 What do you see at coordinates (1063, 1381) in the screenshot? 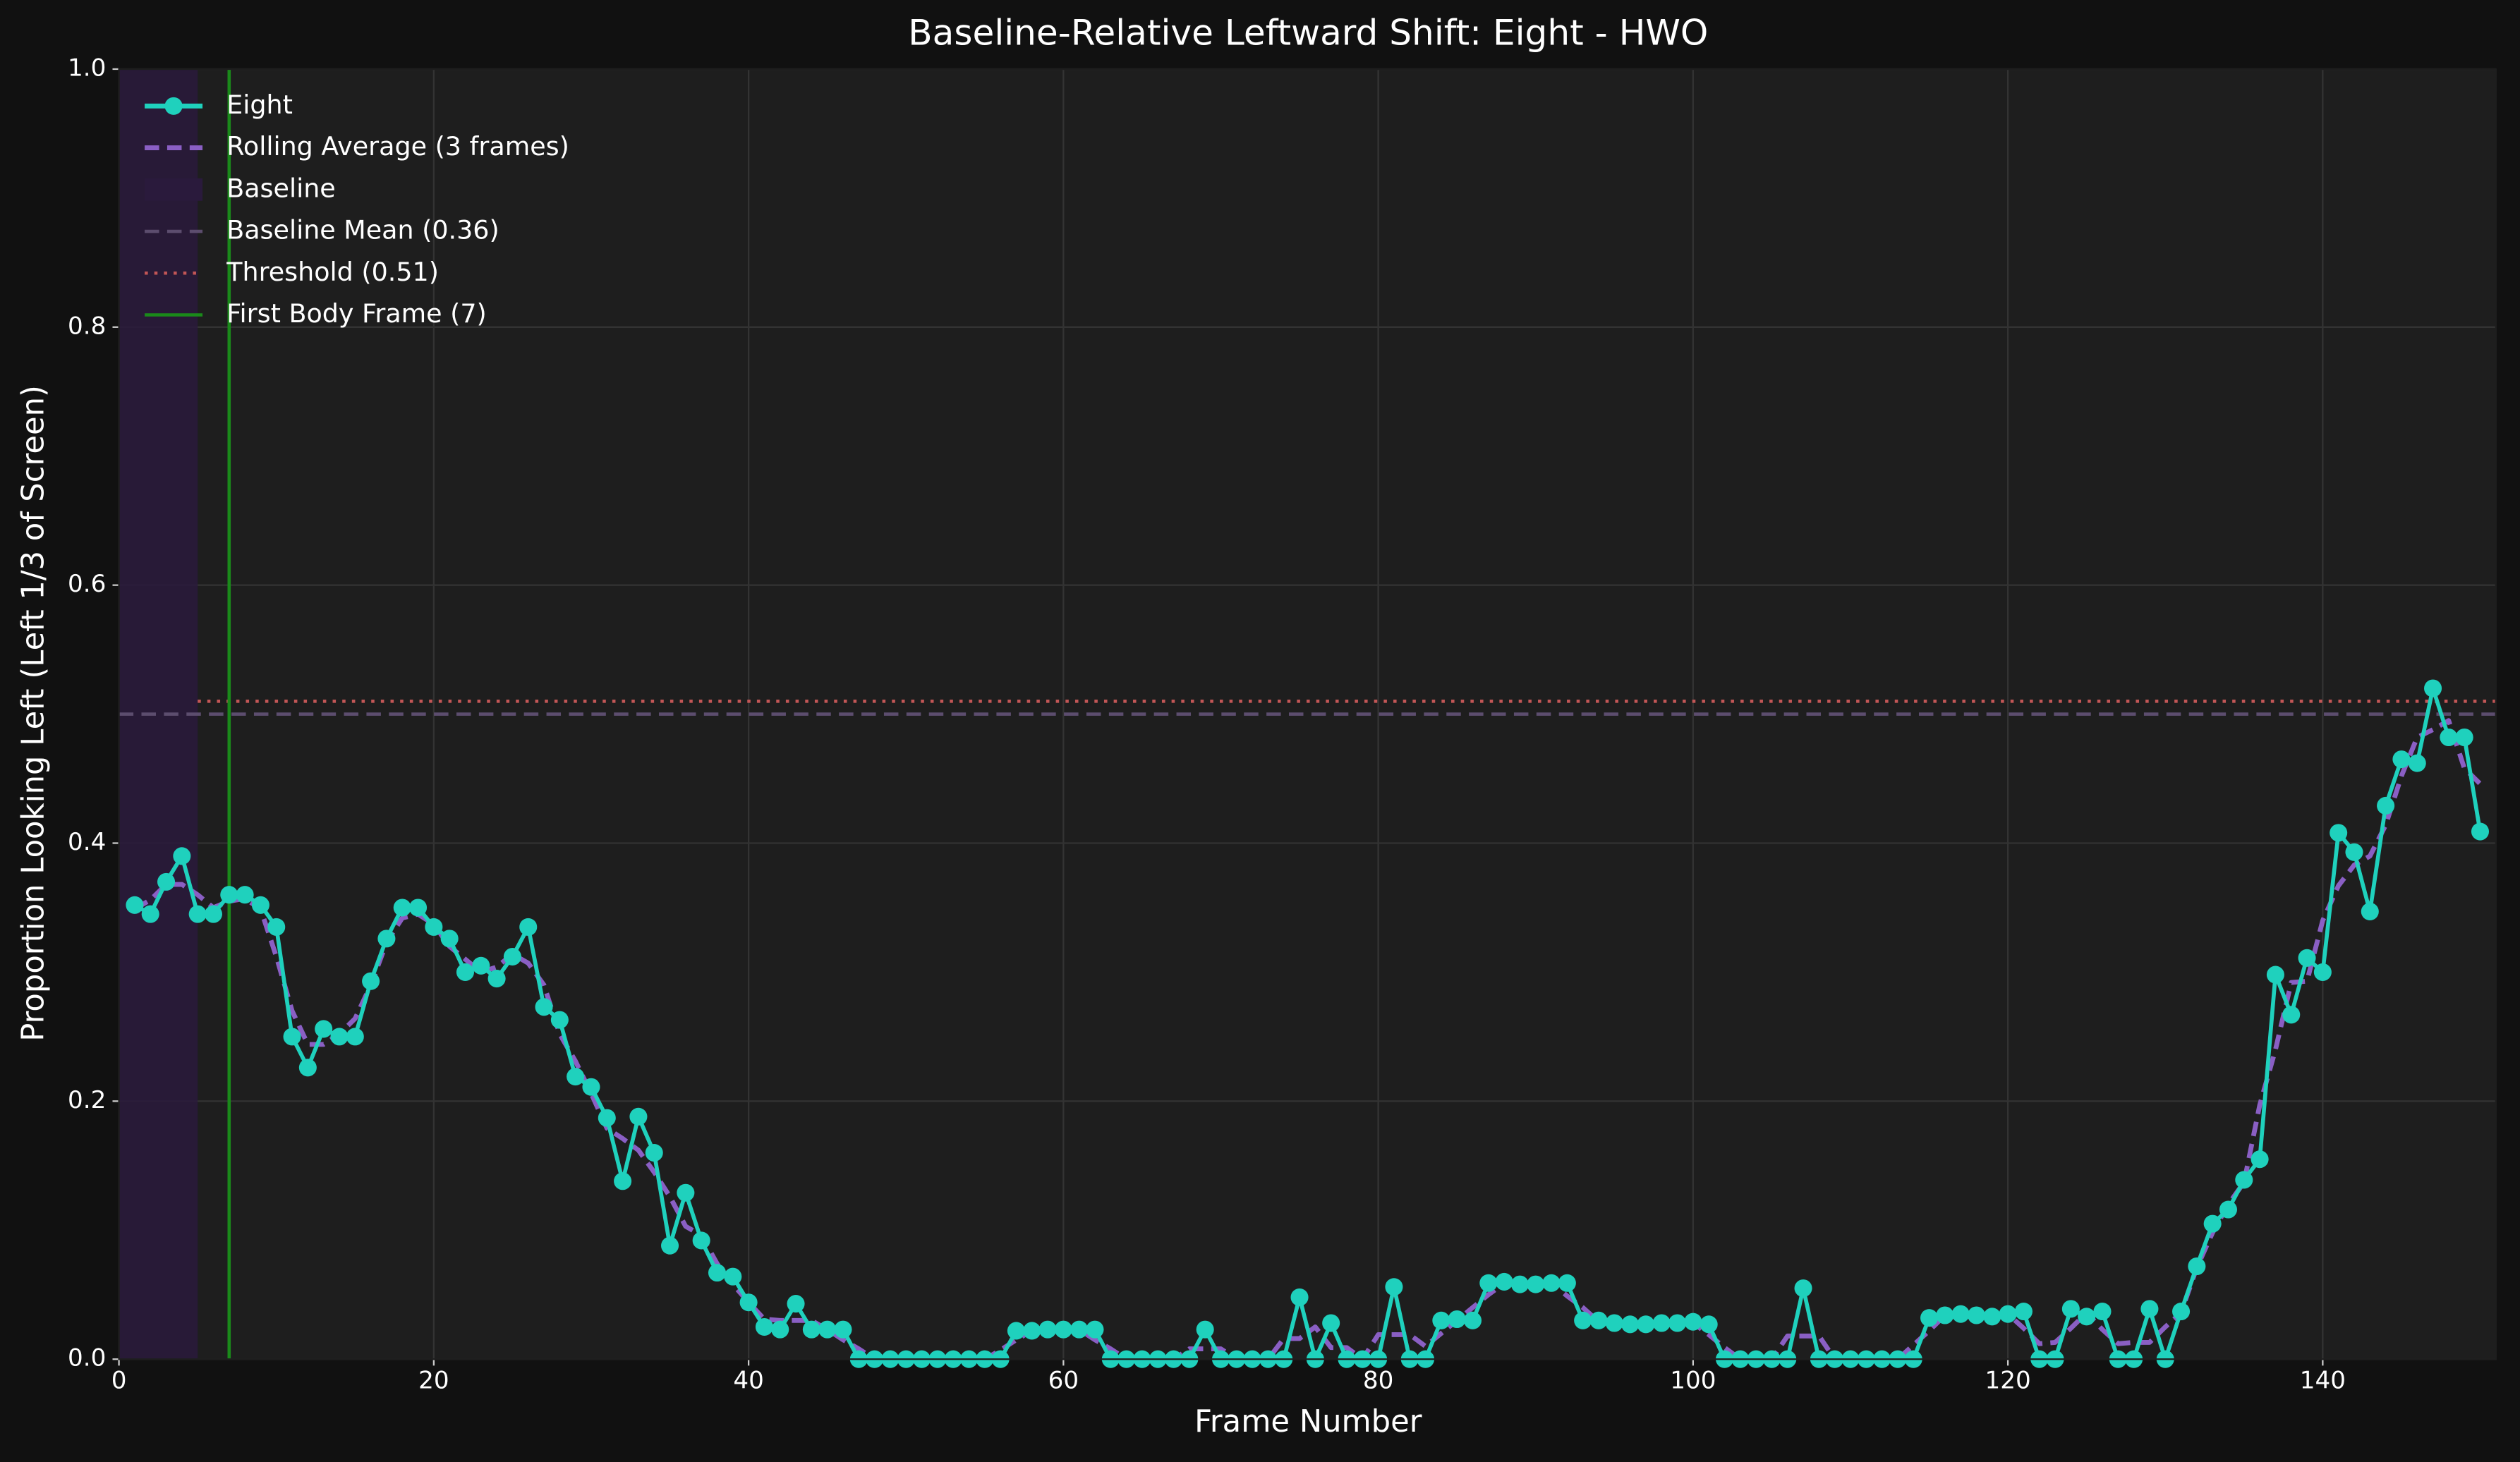
I see `x-tick-label: 60` at bounding box center [1063, 1381].